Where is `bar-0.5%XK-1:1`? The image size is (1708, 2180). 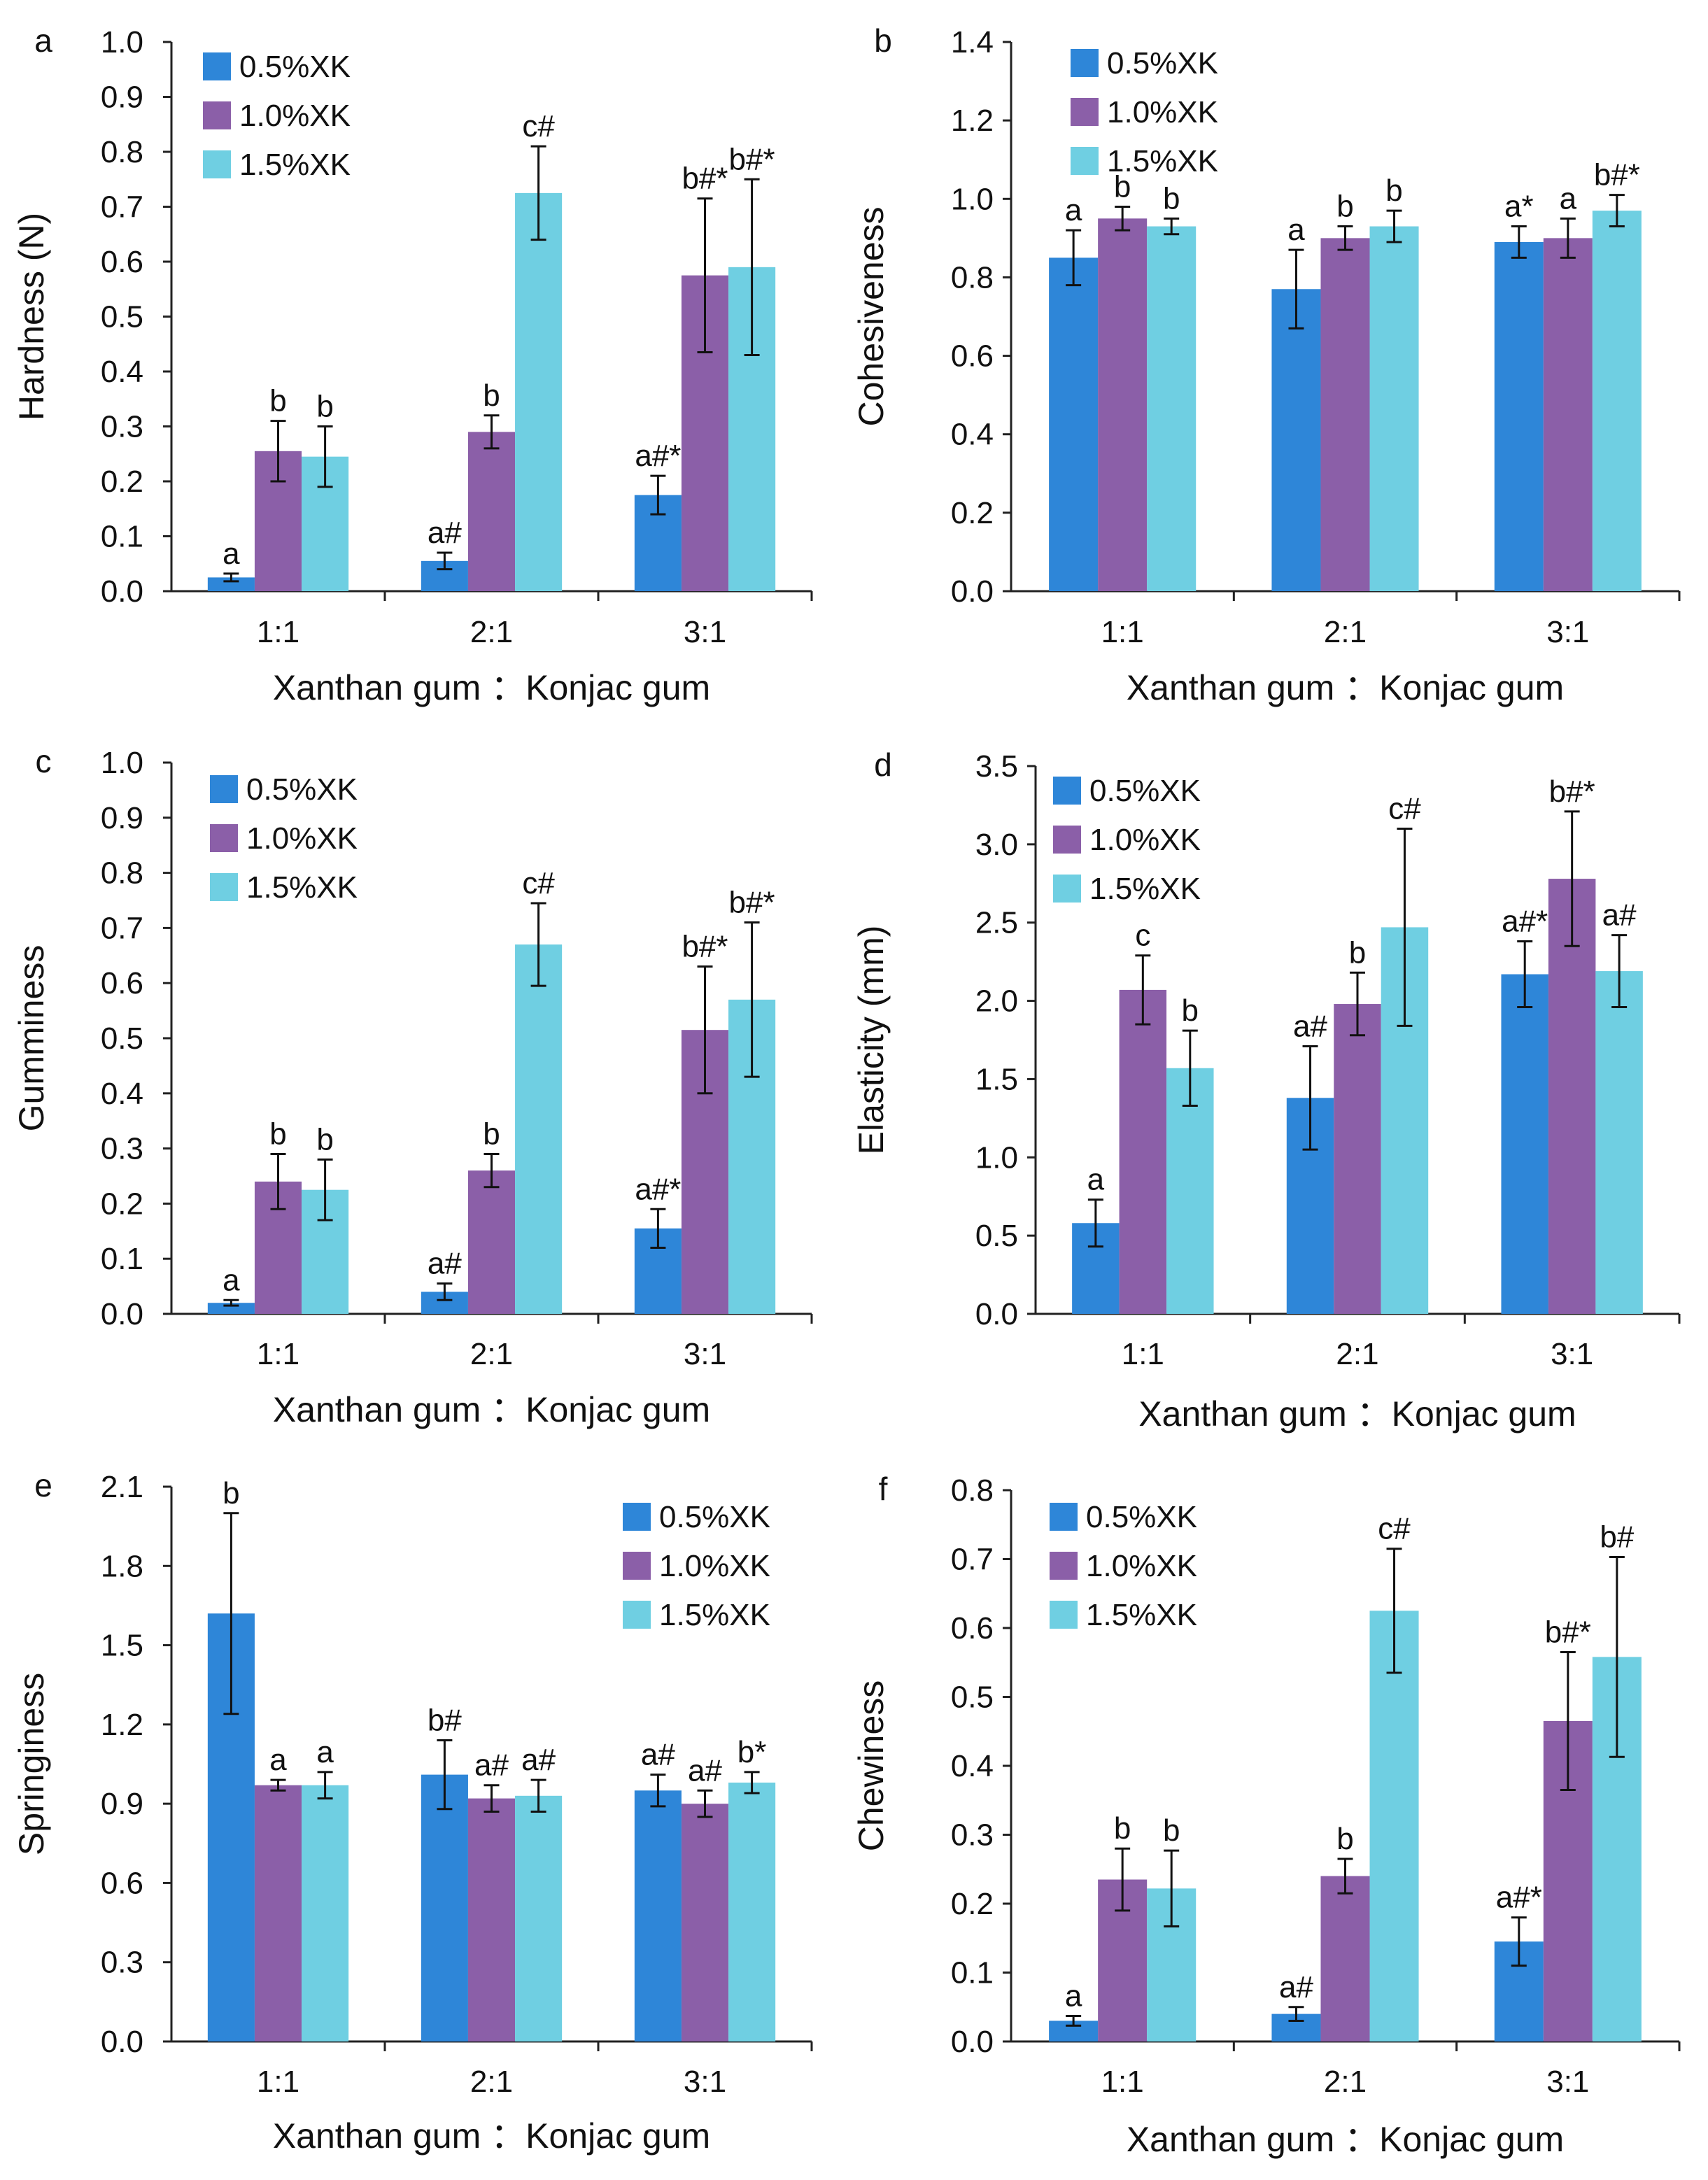 bar-0.5%XK-1:1 is located at coordinates (231, 584).